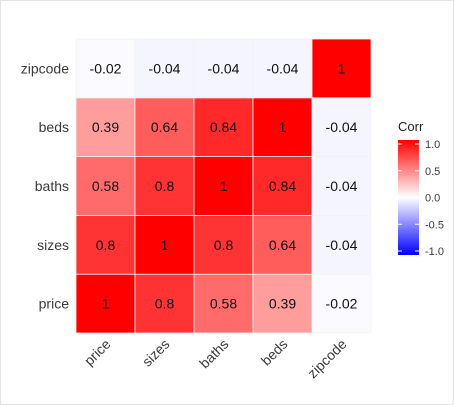 This screenshot has height=405, width=454. What do you see at coordinates (408, 197) in the screenshot?
I see `legend-colorbar` at bounding box center [408, 197].